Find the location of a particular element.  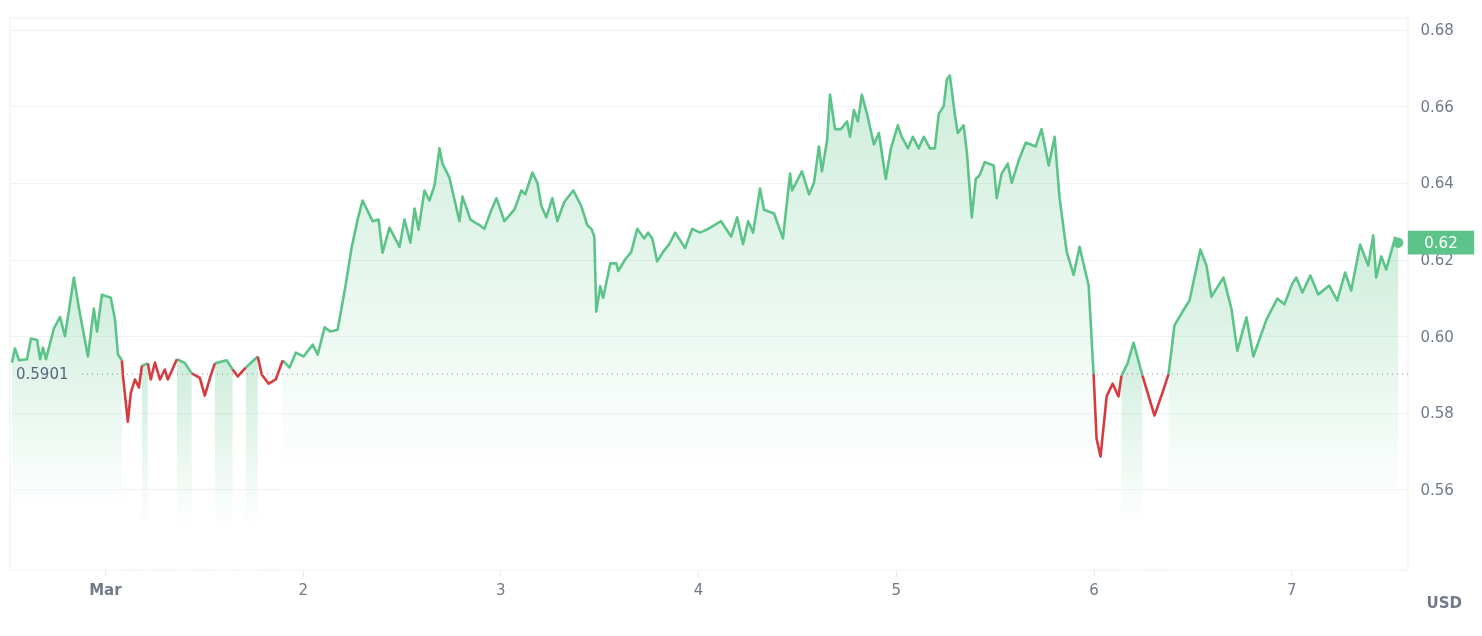

y-tick-label: 0.64 is located at coordinates (1437, 183).